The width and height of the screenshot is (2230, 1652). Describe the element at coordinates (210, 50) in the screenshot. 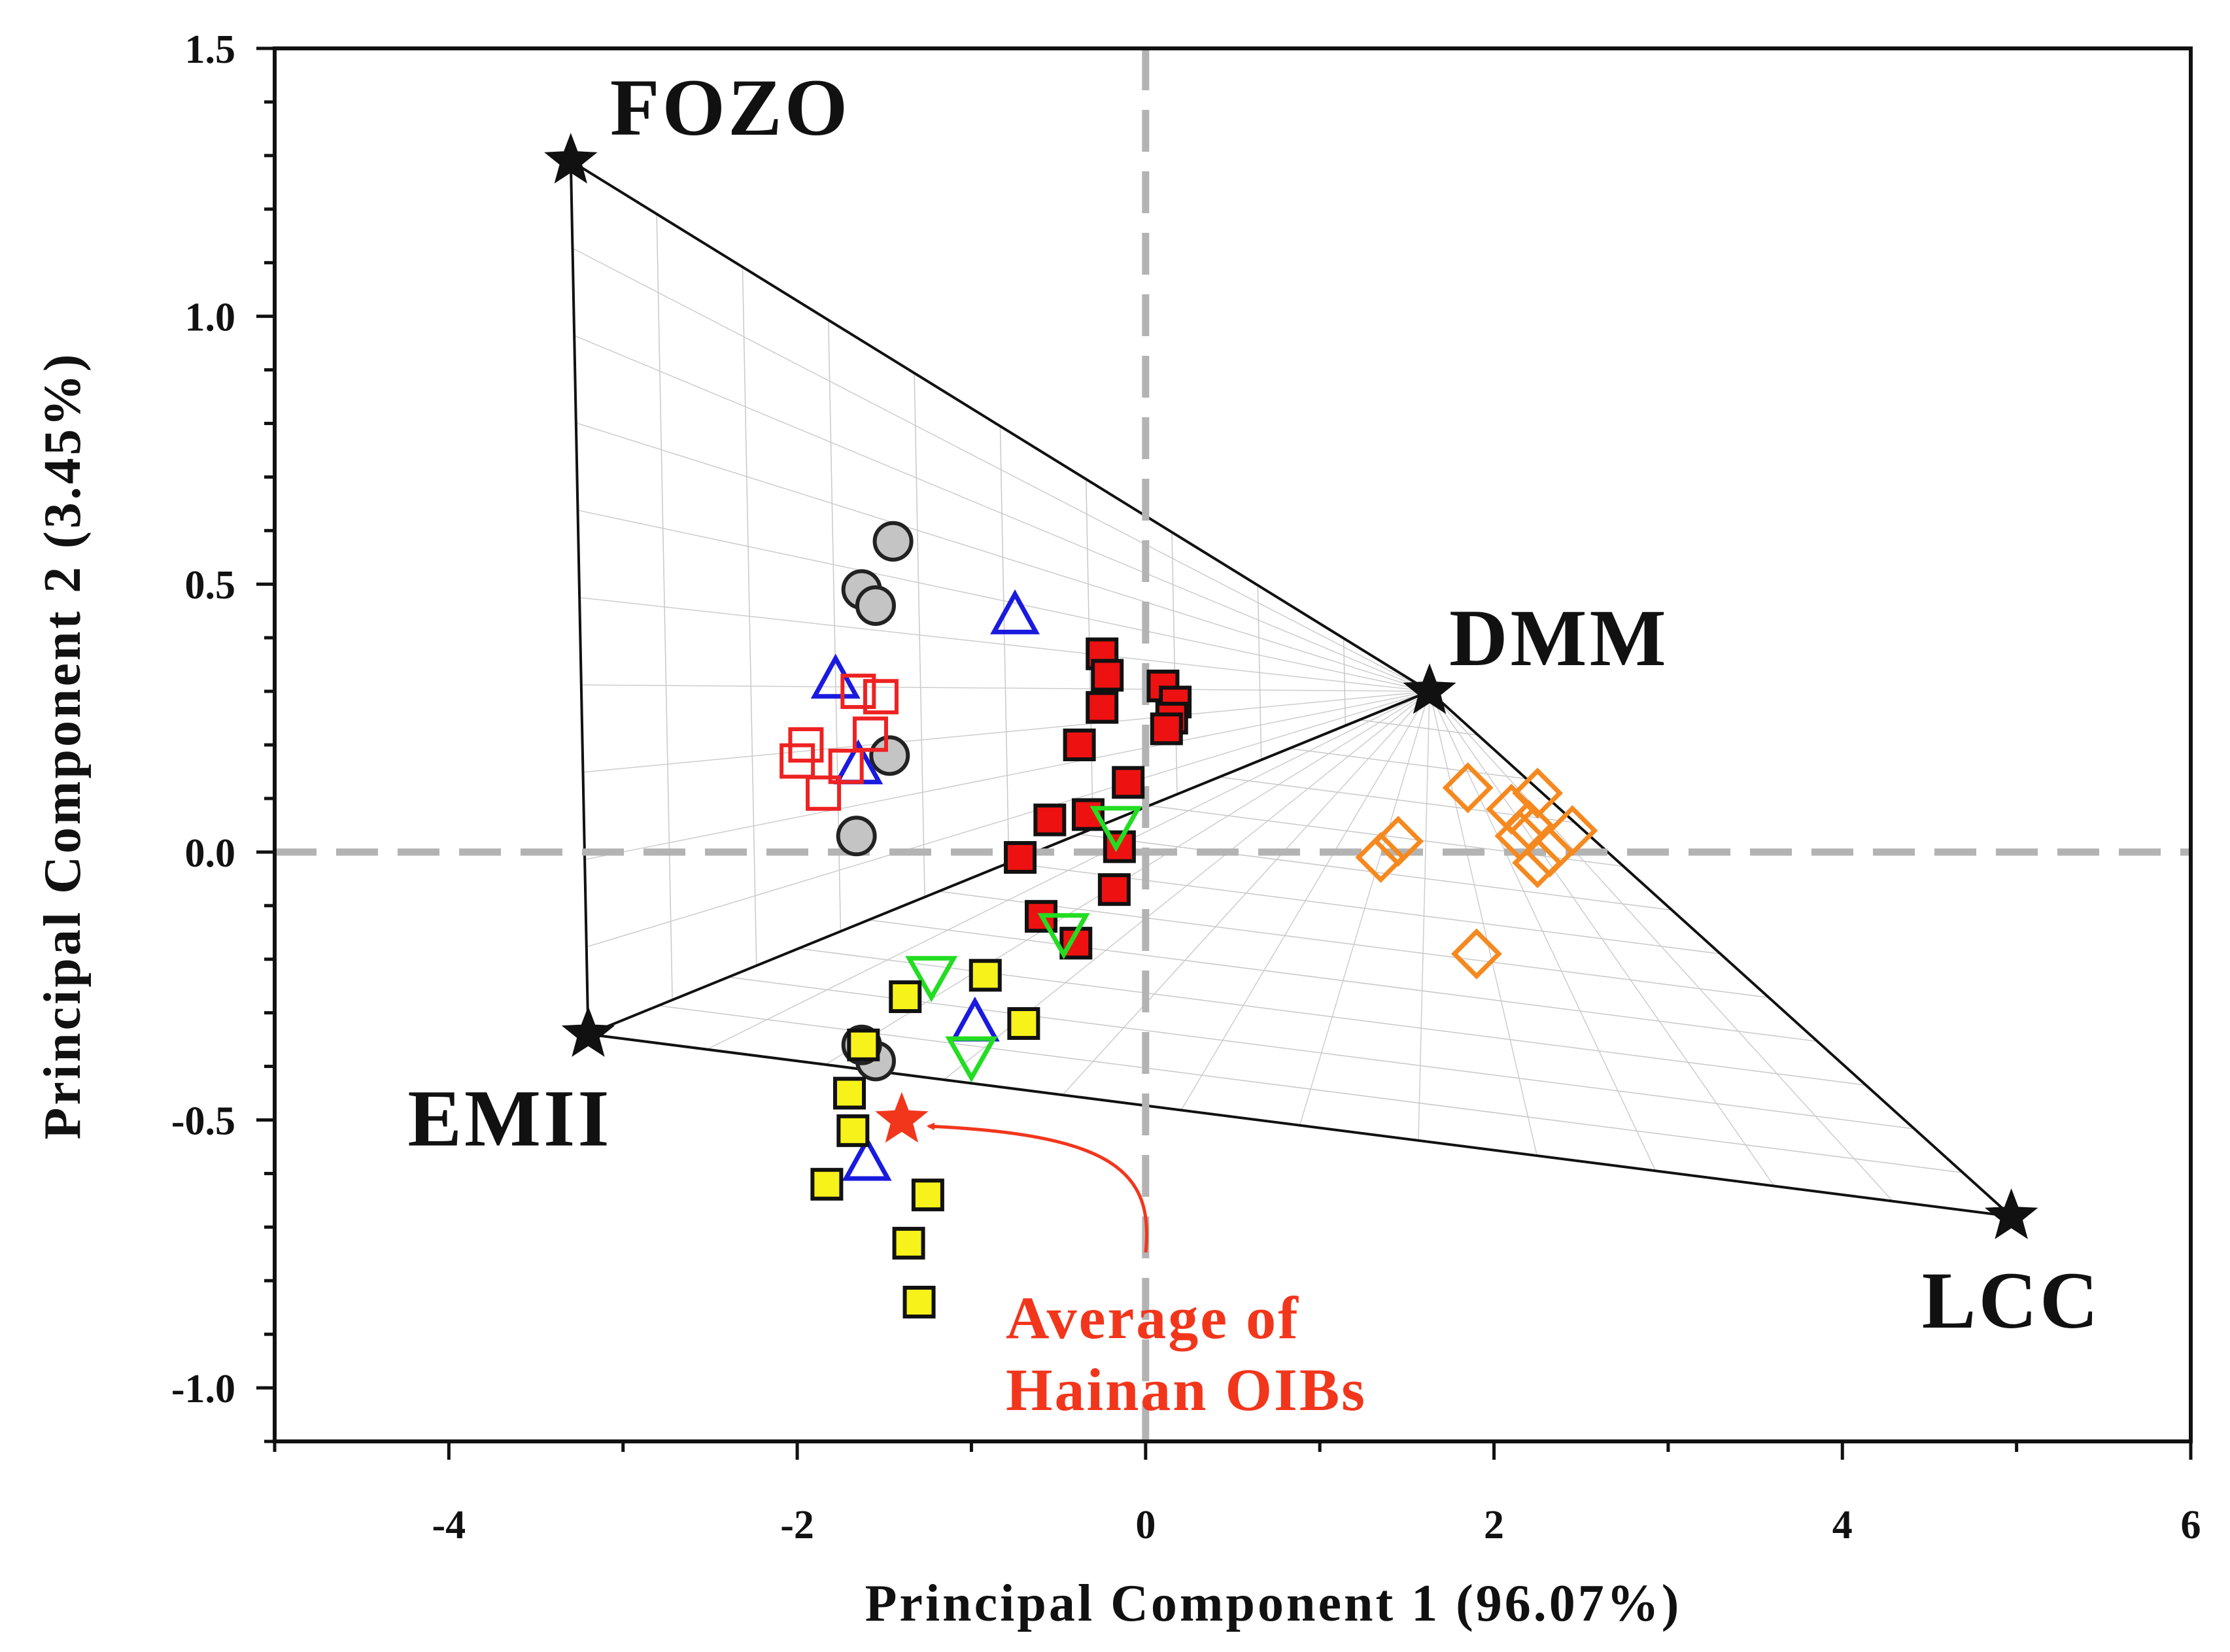

I see `y-tick-label: 1.5` at that location.